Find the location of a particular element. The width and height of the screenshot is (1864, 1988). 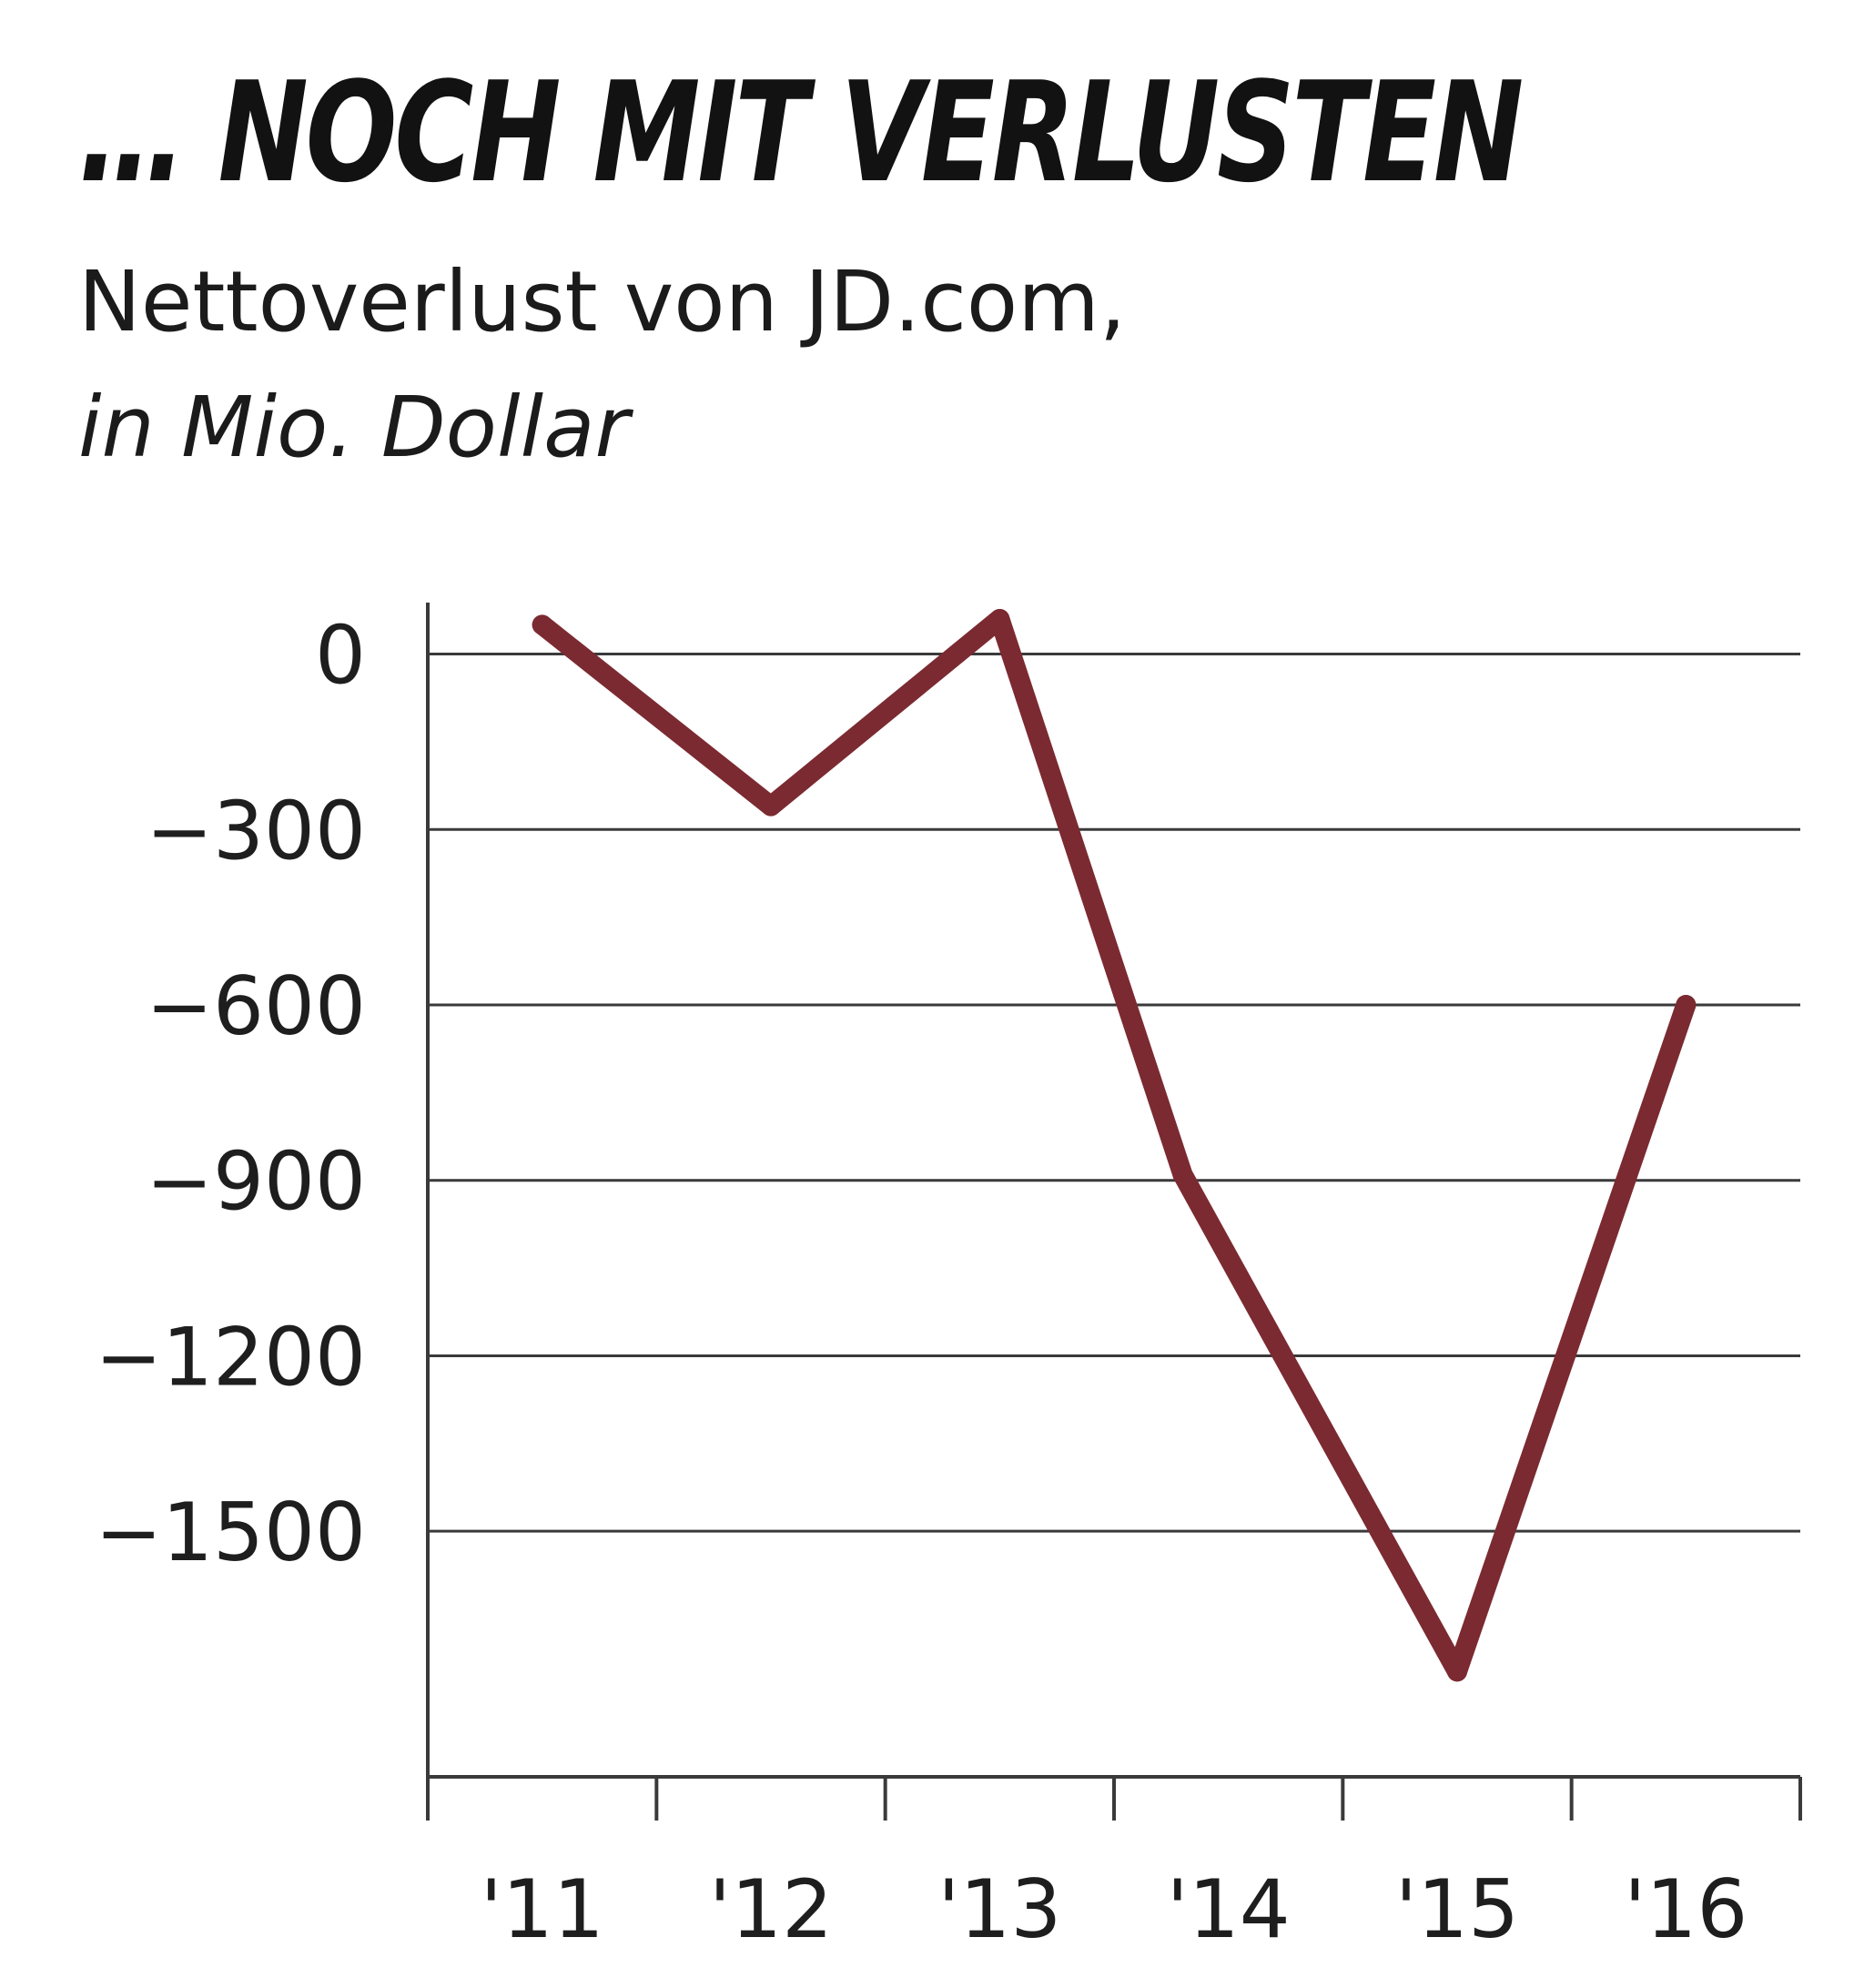

x-tick-label-0: '11 is located at coordinates (542, 1909).